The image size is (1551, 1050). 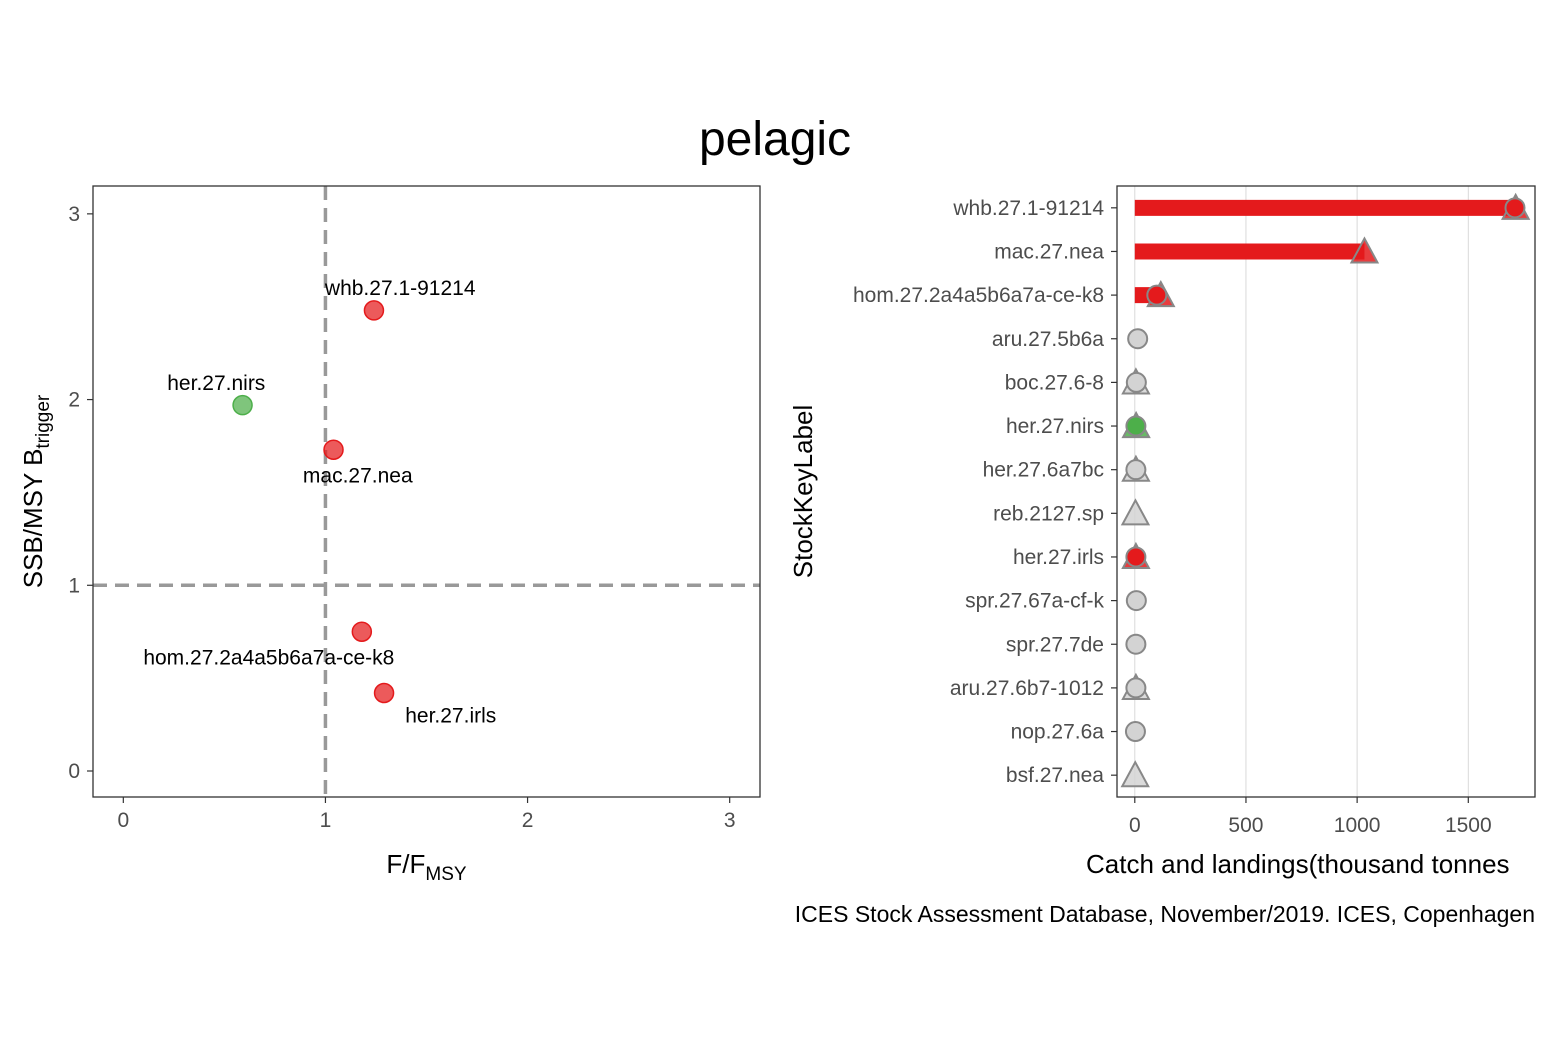 I want to click on category-label: mac.27.nea, so click(x=1049, y=251).